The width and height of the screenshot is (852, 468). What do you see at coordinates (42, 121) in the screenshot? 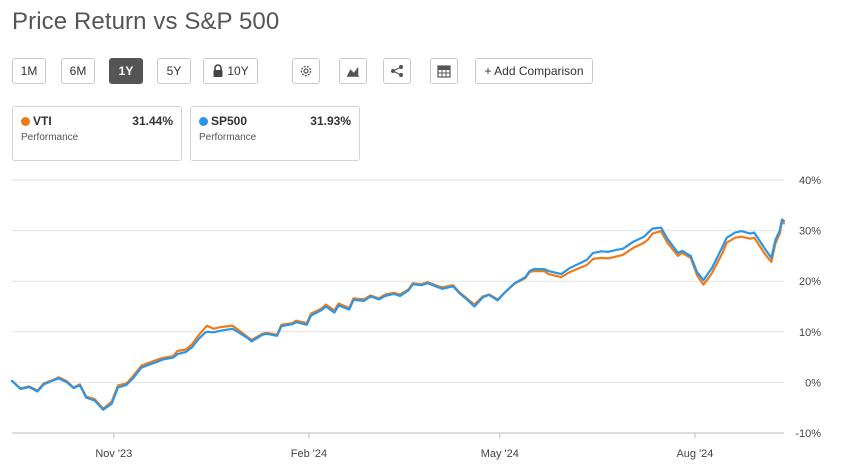
I see `vti-name: VTI` at bounding box center [42, 121].